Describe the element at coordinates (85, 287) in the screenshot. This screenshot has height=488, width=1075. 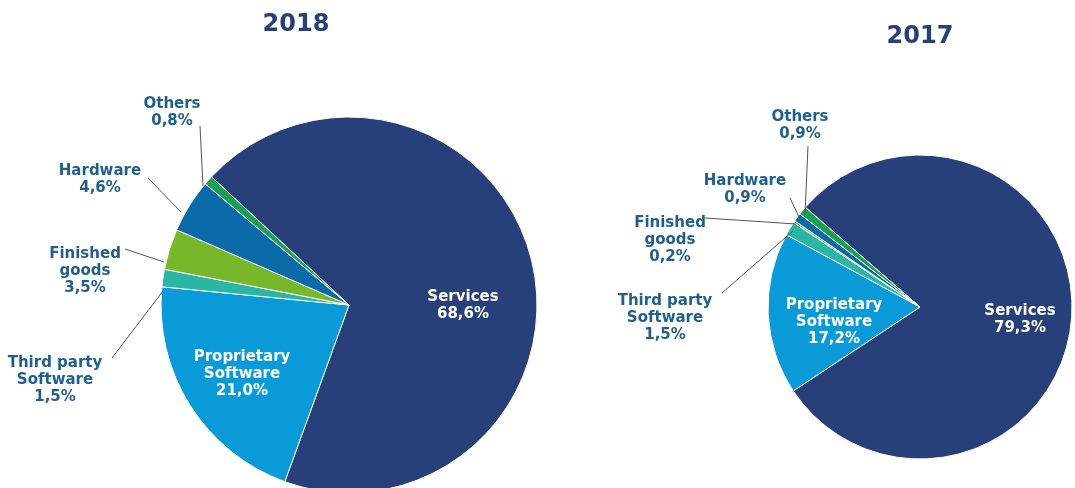
I see `data-label: 3,5%` at that location.